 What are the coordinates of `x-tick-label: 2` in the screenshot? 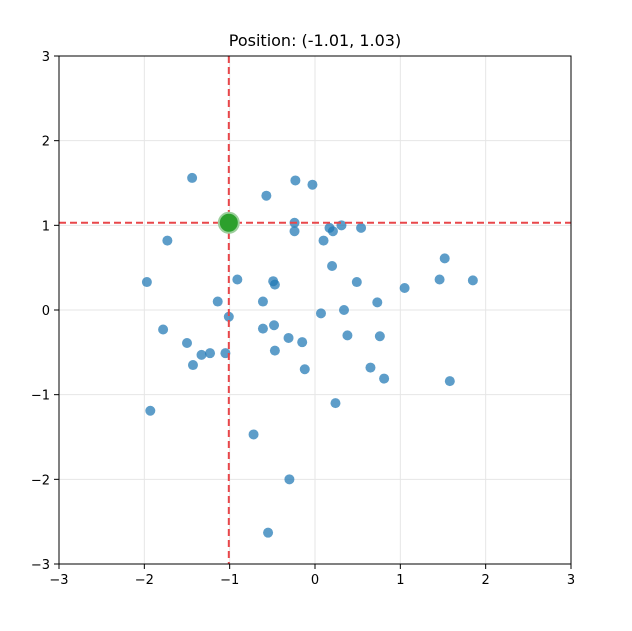 It's located at (486, 580).